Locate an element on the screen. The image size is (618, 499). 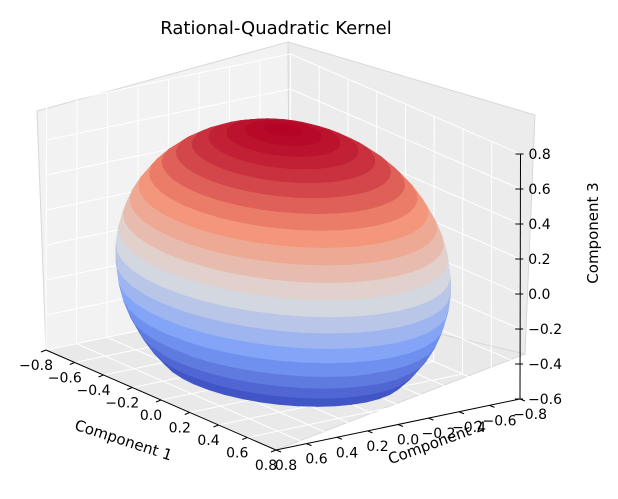
y-tick-label: 0.2 is located at coordinates (377, 447).